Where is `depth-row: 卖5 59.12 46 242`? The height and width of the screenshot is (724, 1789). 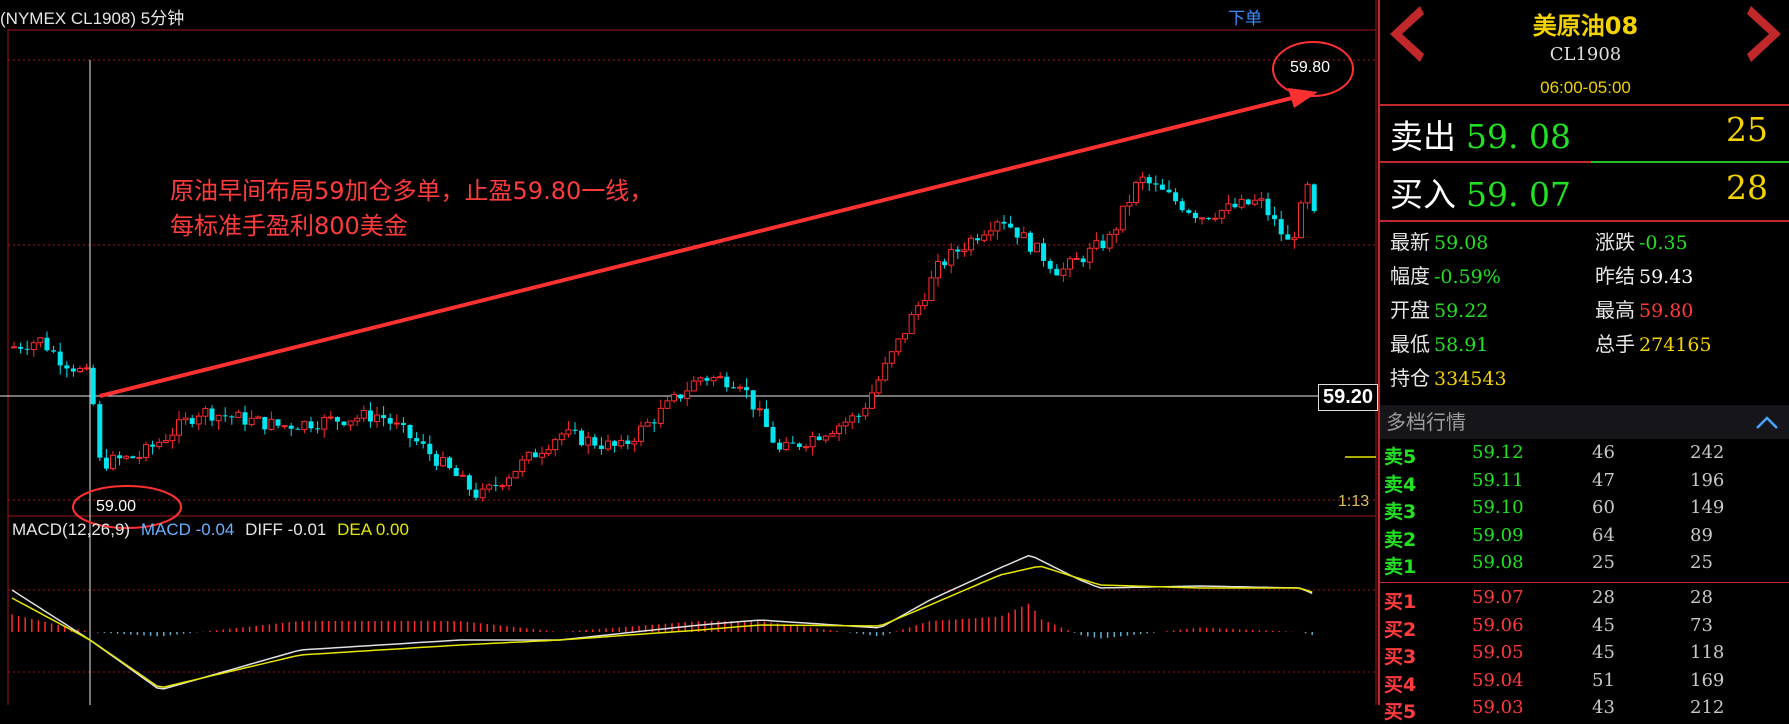 depth-row: 卖5 59.12 46 242 is located at coordinates (1584, 454).